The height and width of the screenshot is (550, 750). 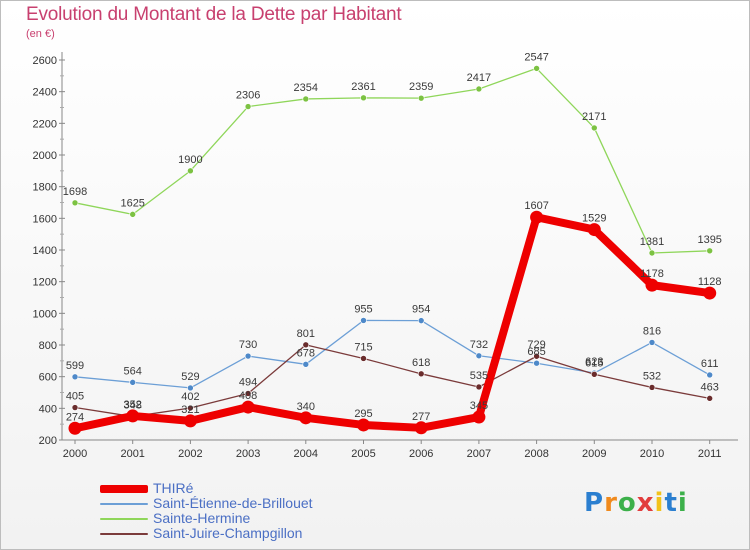 I want to click on data-label: 2171, so click(x=594, y=117).